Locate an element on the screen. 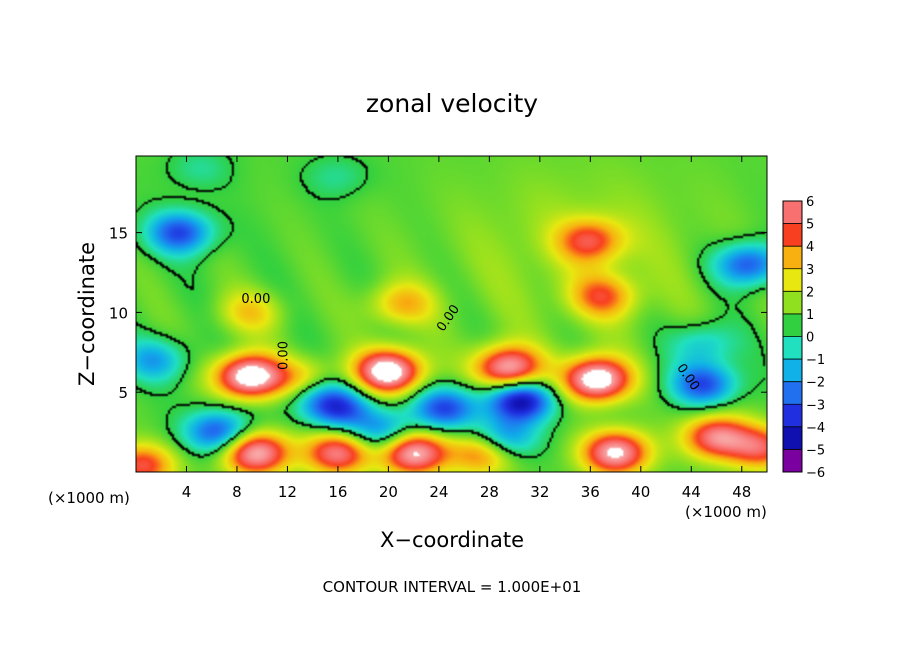  x-tick-label: 40 is located at coordinates (640, 492).